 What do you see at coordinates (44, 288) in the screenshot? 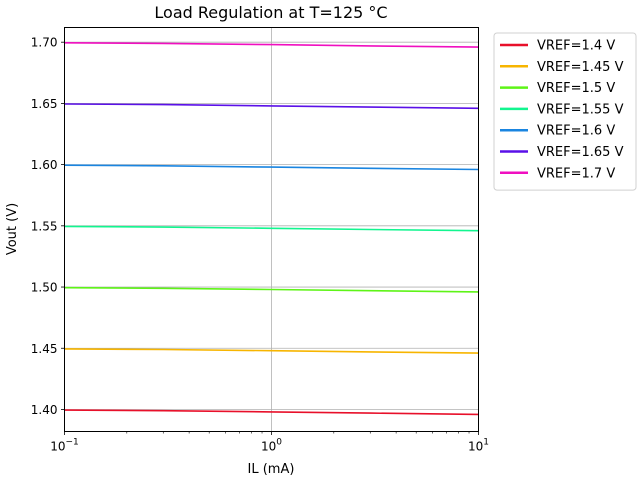
I see `y-tick-label: 1.50` at bounding box center [44, 288].